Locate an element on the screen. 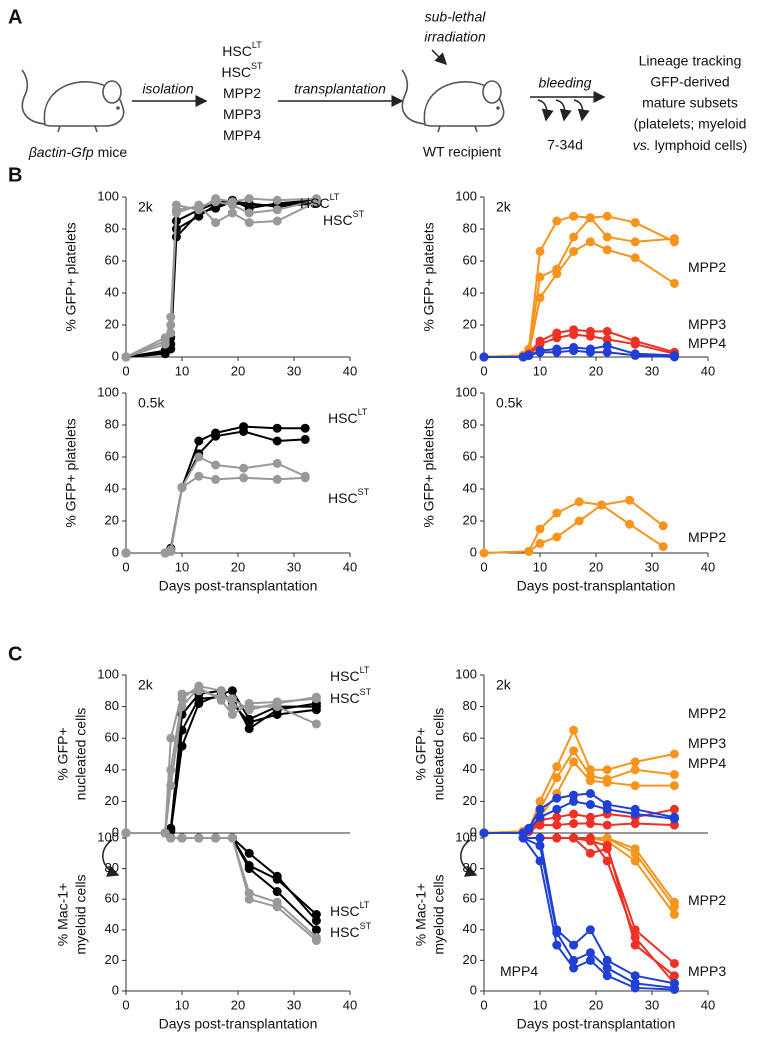 The height and width of the screenshot is (1048, 768). x-tick-label: 20 is located at coordinates (596, 1004).